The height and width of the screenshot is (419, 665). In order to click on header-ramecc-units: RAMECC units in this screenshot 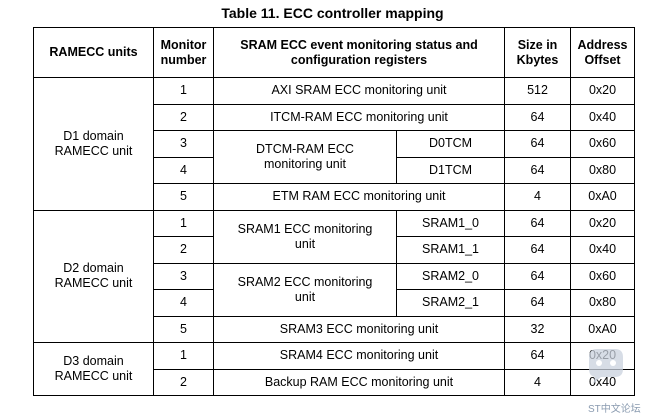, I will do `click(93, 52)`.